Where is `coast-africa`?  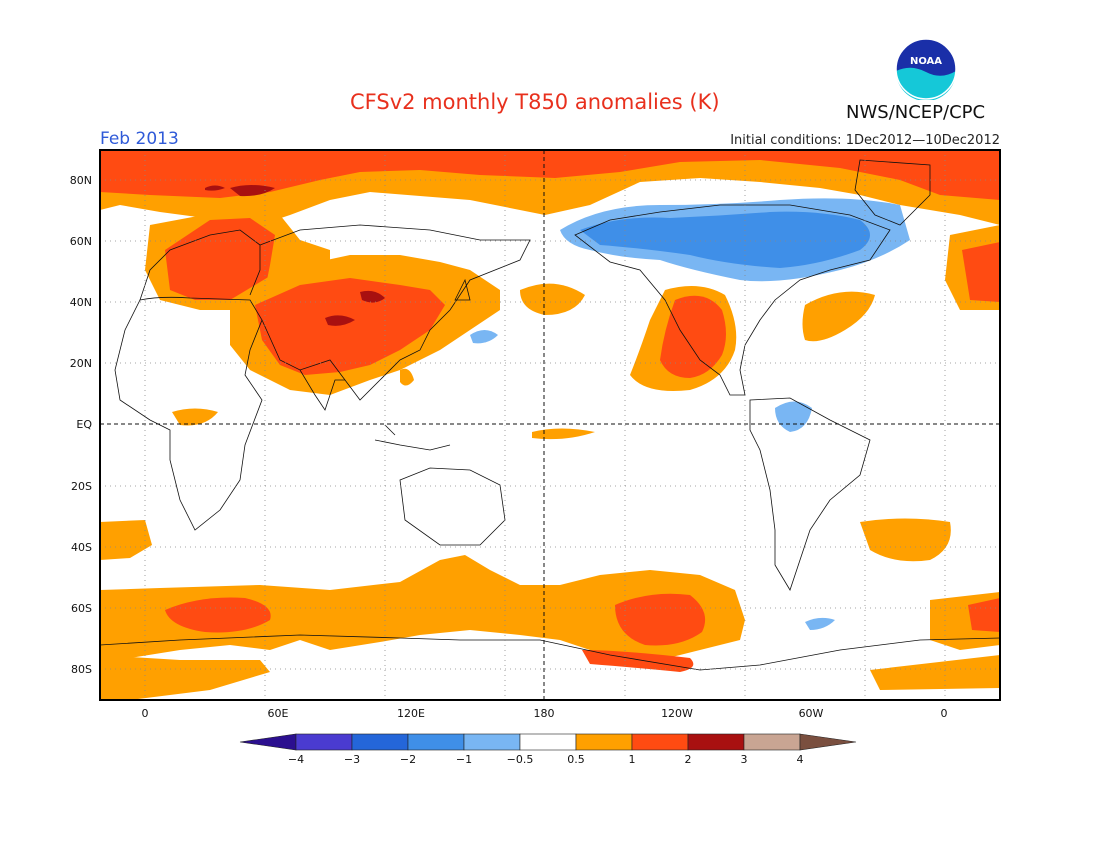
coast-africa is located at coordinates (188, 413).